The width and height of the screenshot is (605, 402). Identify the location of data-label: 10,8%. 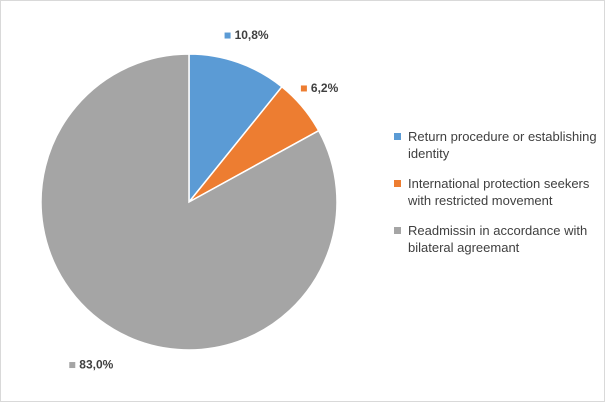
(252, 35).